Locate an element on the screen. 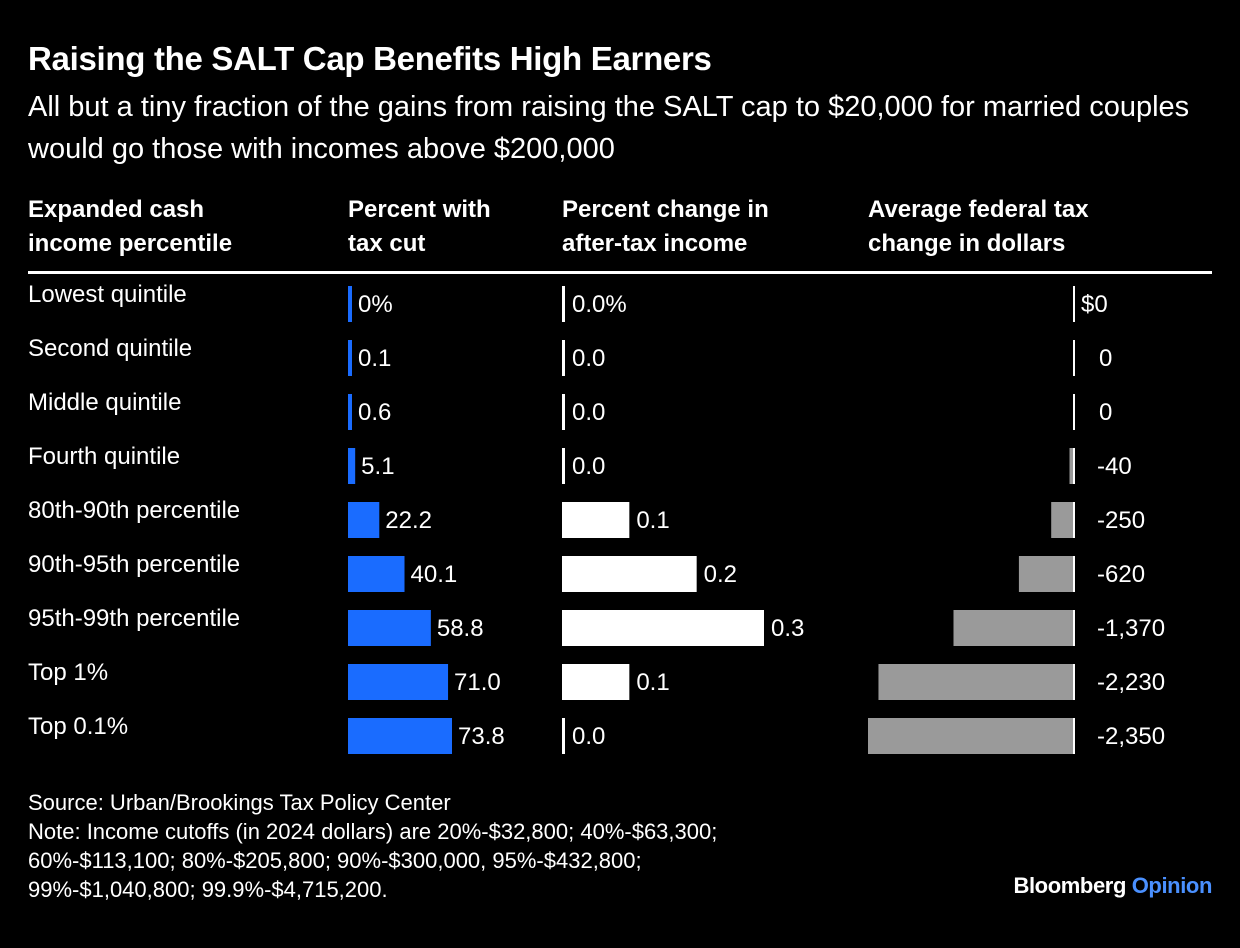 The width and height of the screenshot is (1240, 948). column-header-income-percentile: Expanded cash income percentile is located at coordinates (130, 227).